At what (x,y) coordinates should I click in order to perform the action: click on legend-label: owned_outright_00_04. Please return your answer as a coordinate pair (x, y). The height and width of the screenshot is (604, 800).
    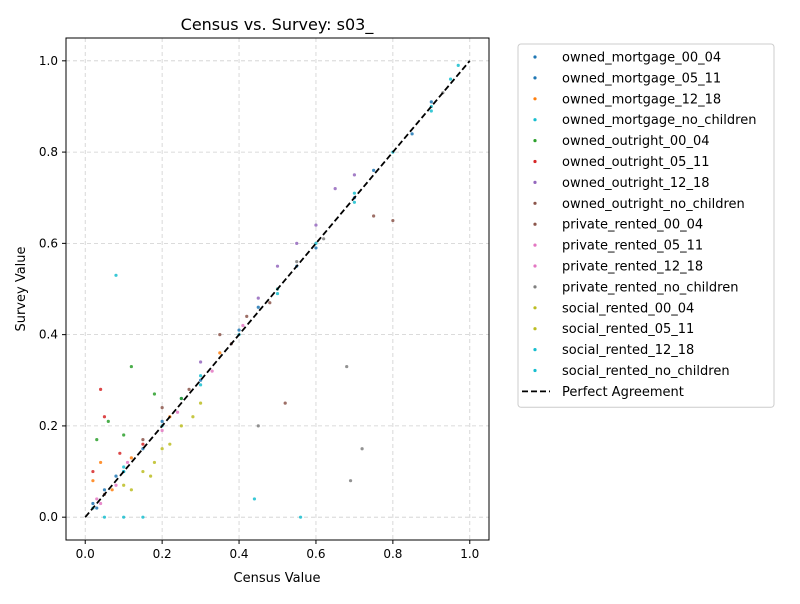
    Looking at the image, I should click on (636, 141).